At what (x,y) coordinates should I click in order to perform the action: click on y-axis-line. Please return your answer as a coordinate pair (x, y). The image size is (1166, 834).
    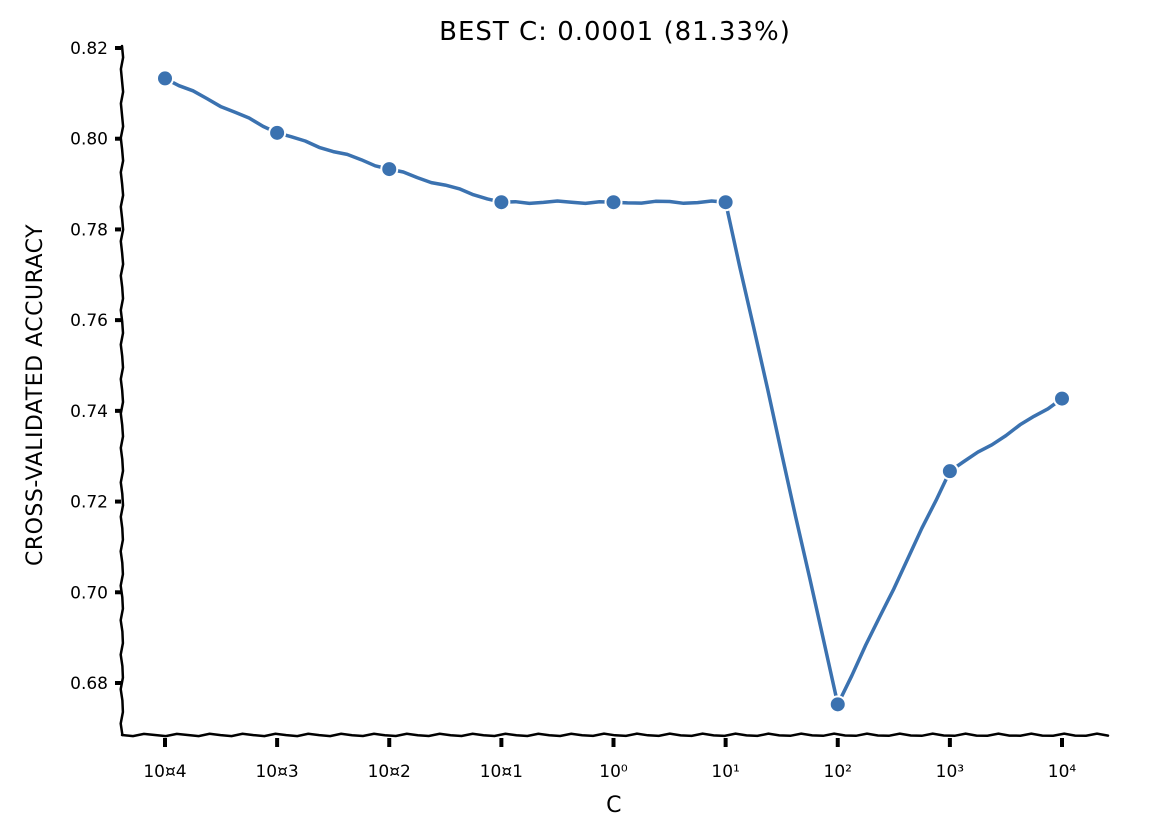
    Looking at the image, I should click on (122, 390).